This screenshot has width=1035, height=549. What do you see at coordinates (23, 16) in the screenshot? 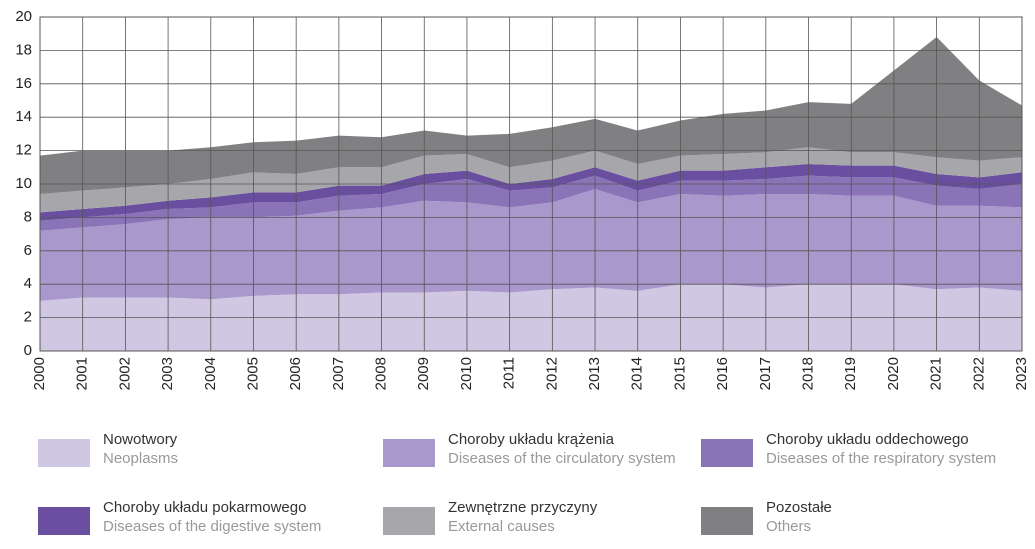
I see `y-tick-label: 20` at bounding box center [23, 16].